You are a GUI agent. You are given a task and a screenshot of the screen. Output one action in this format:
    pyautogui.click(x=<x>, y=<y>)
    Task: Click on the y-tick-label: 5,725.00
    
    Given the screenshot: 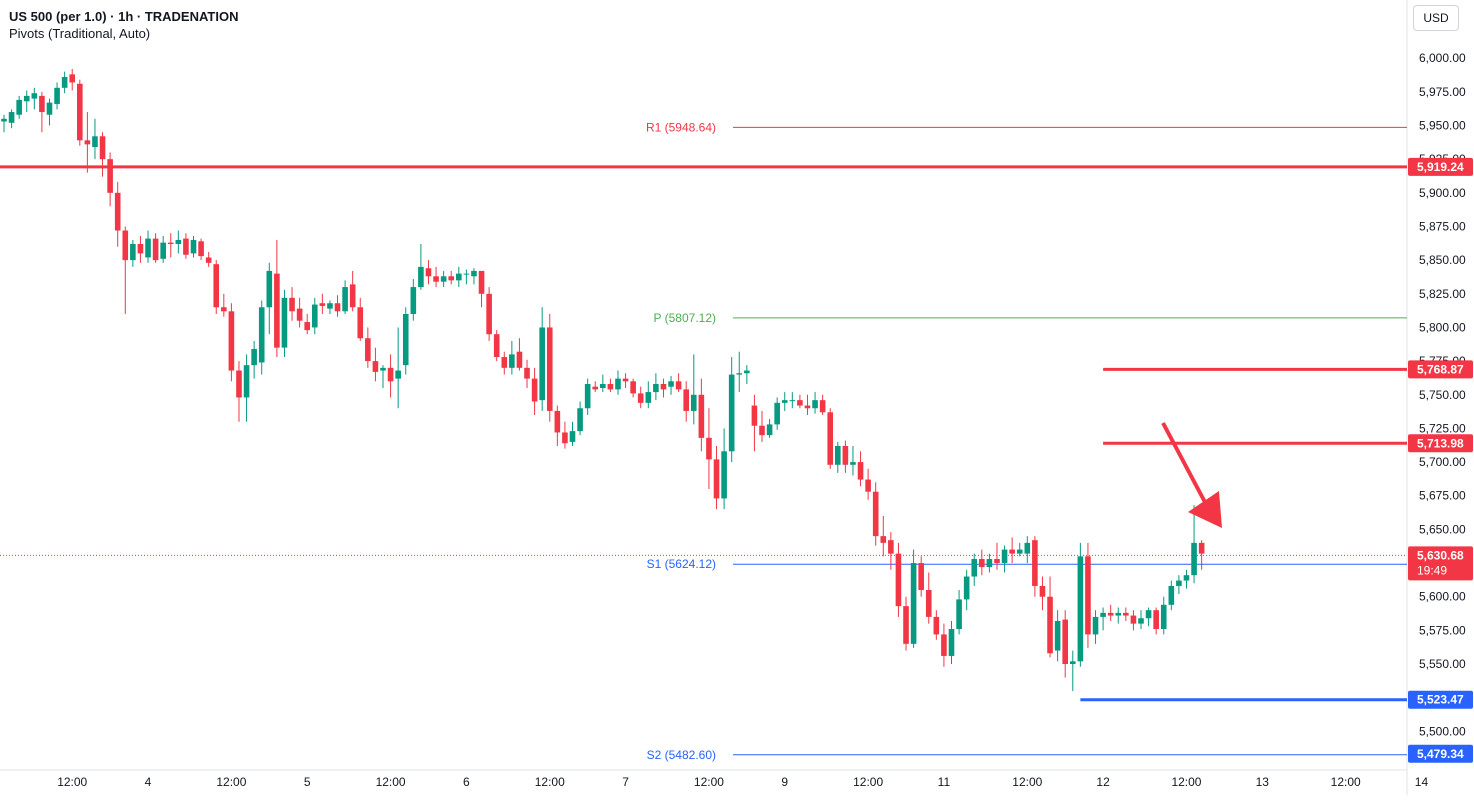 What is the action you would take?
    pyautogui.click(x=1442, y=428)
    